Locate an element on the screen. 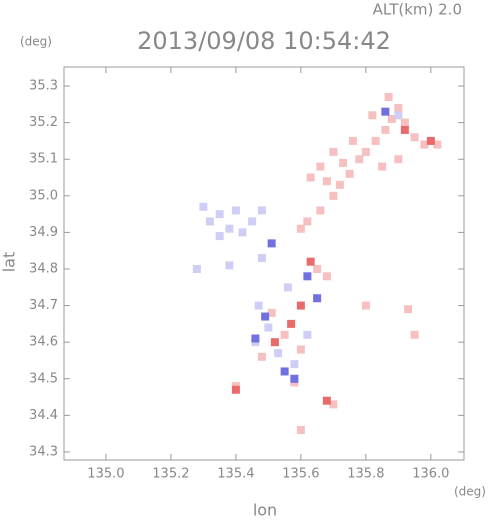  y-tick-label: 34.6 is located at coordinates (43, 342).